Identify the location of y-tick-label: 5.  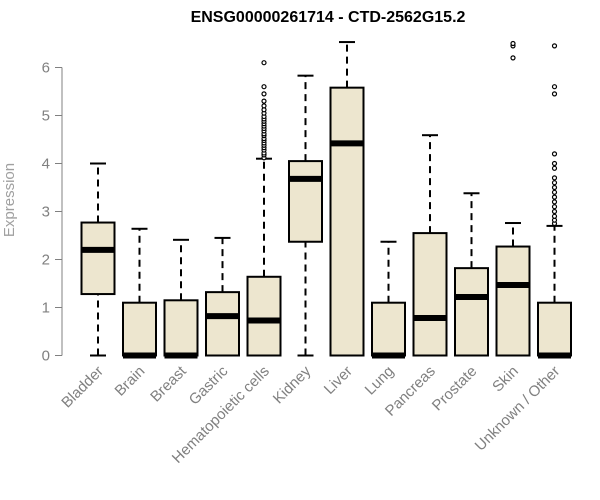
(46, 116).